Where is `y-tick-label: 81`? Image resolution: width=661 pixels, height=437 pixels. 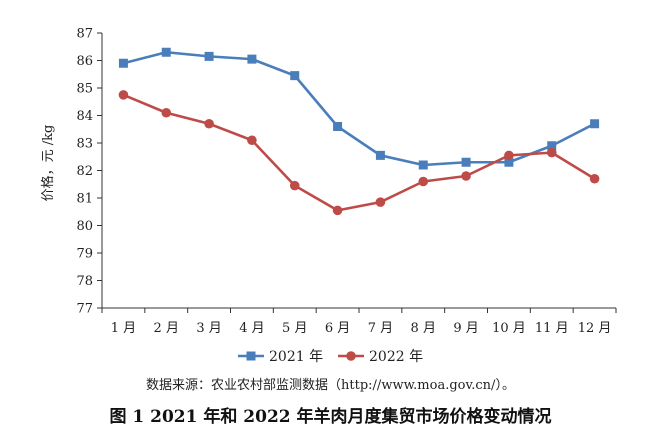 y-tick-label: 81 is located at coordinates (84, 199).